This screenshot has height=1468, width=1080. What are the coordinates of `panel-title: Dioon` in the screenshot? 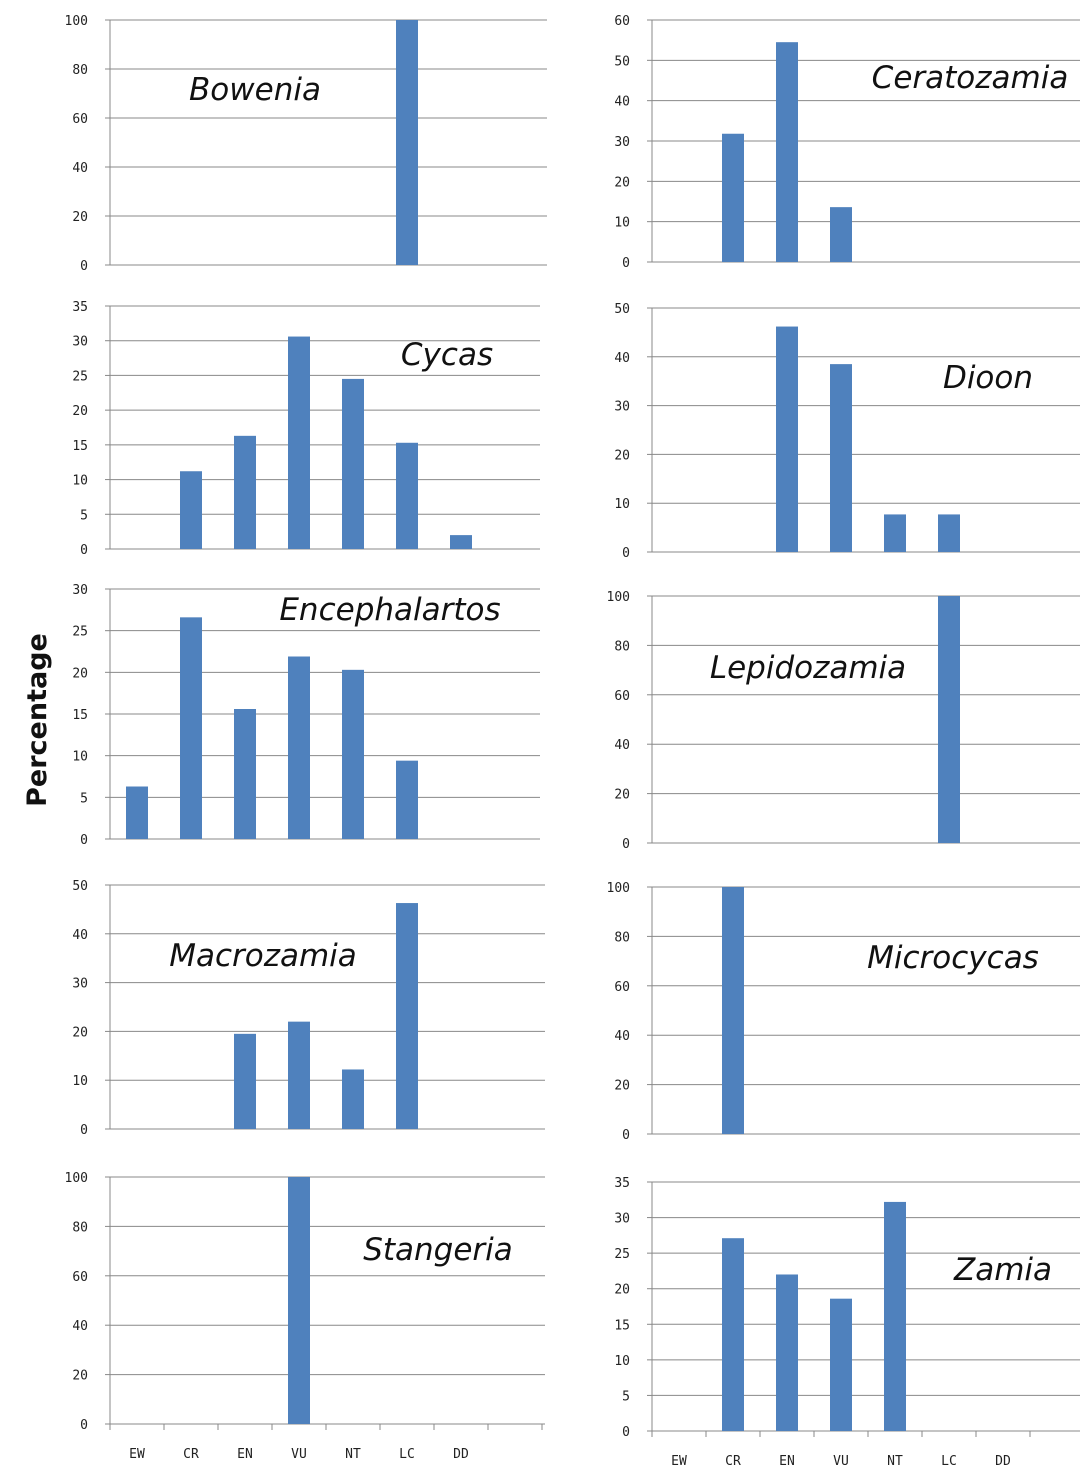 It's located at (988, 378).